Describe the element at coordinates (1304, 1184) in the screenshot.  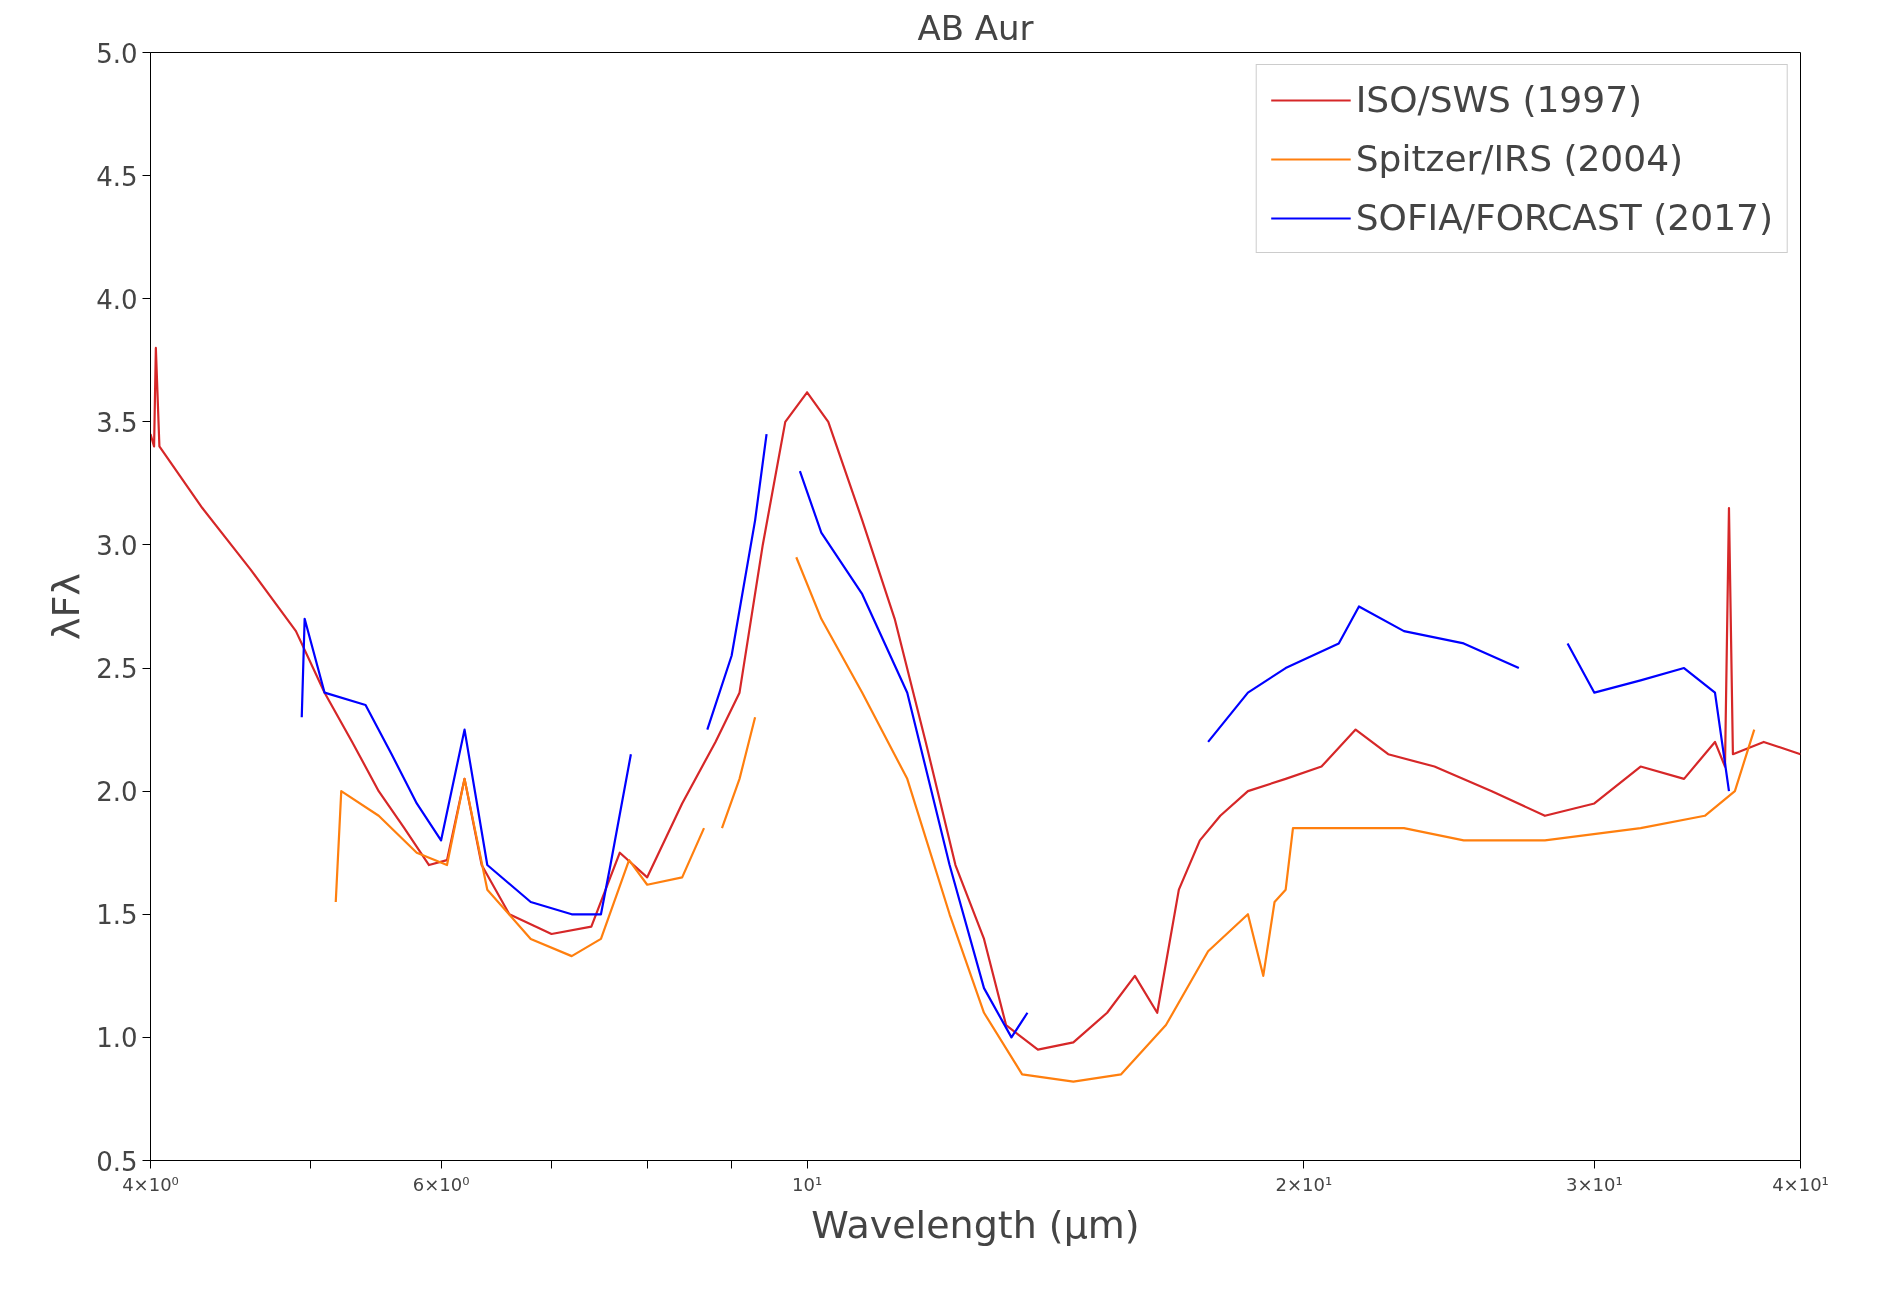
I see `x-tick-label: 2×10¹` at that location.